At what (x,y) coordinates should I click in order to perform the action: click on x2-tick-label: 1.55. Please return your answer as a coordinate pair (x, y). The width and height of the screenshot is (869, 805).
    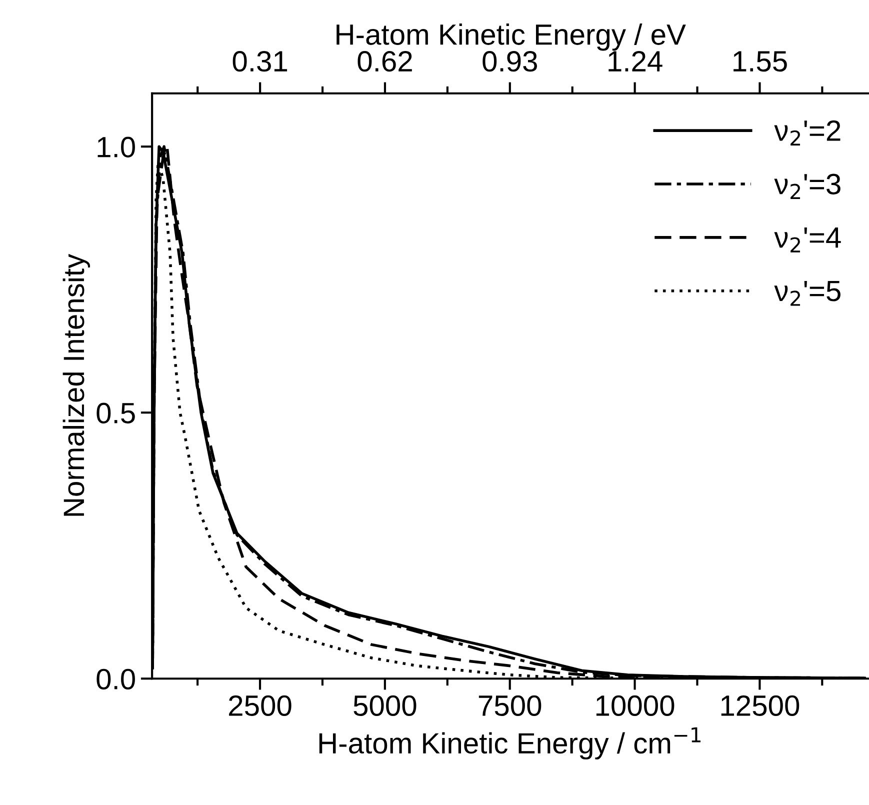
    Looking at the image, I should click on (760, 61).